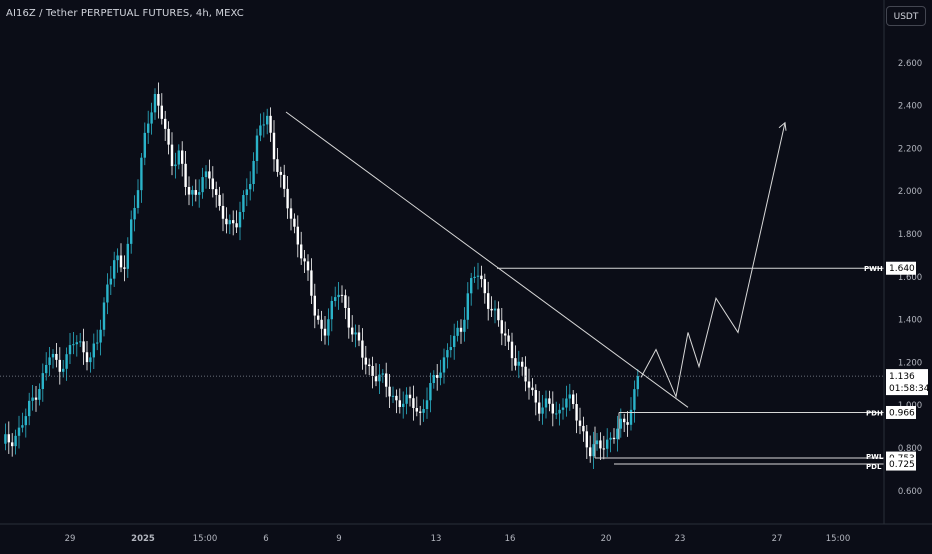 Image resolution: width=932 pixels, height=554 pixels. I want to click on pdl-value: 0.725, so click(902, 465).